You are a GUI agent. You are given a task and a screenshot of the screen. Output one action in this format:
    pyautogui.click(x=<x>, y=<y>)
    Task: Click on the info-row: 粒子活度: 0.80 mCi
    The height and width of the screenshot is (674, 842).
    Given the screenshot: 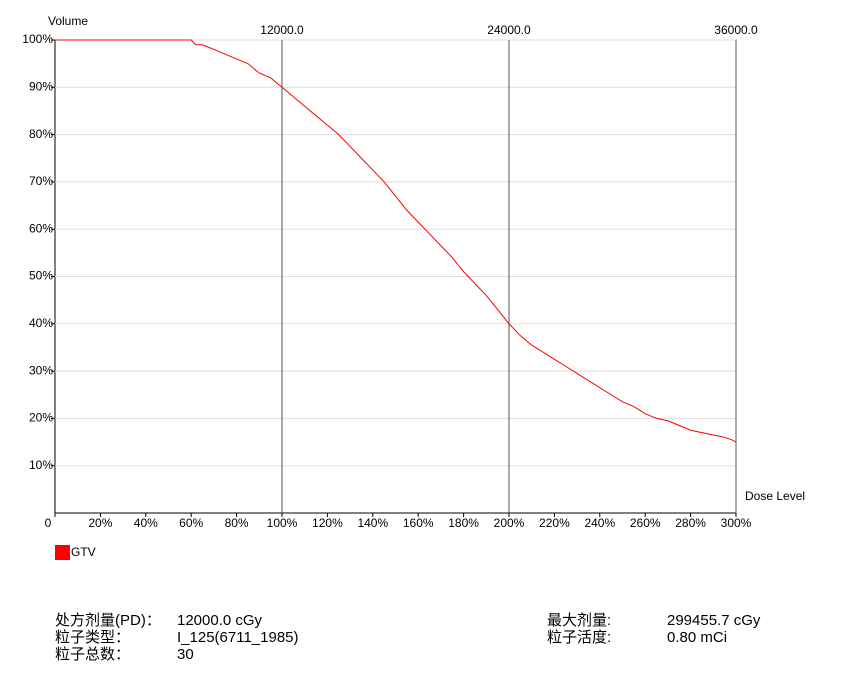 What is the action you would take?
    pyautogui.click(x=653, y=637)
    